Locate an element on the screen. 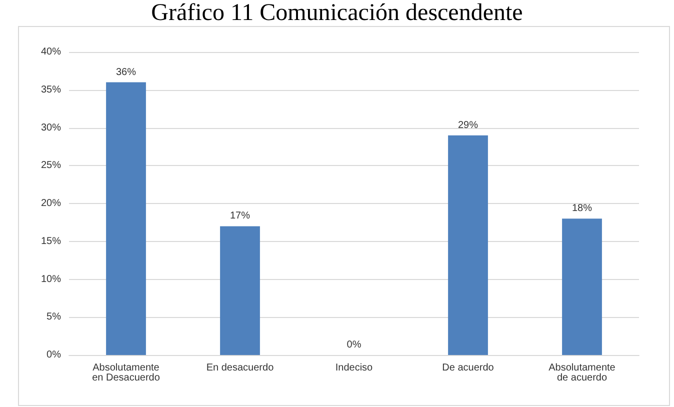  y-tick-label: 5% is located at coordinates (54, 317).